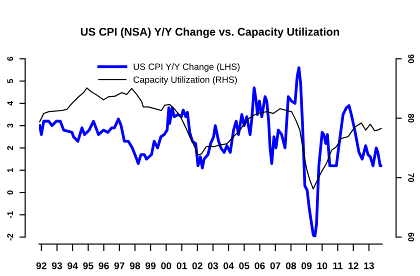 This screenshot has width=420, height=276. Describe the element at coordinates (411, 177) in the screenshot. I see `y2-tick-label: 70` at that location.